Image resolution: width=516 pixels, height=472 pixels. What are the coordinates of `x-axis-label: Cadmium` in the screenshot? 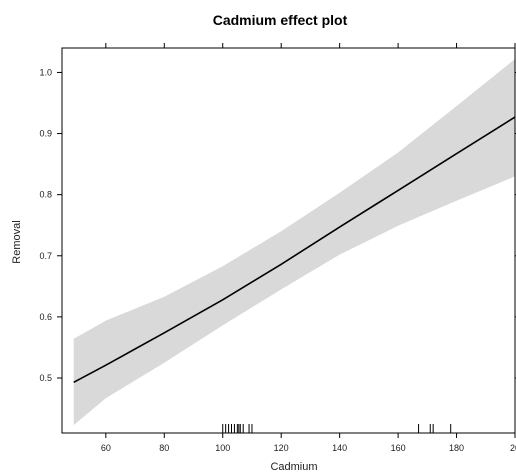 It's located at (293, 466).